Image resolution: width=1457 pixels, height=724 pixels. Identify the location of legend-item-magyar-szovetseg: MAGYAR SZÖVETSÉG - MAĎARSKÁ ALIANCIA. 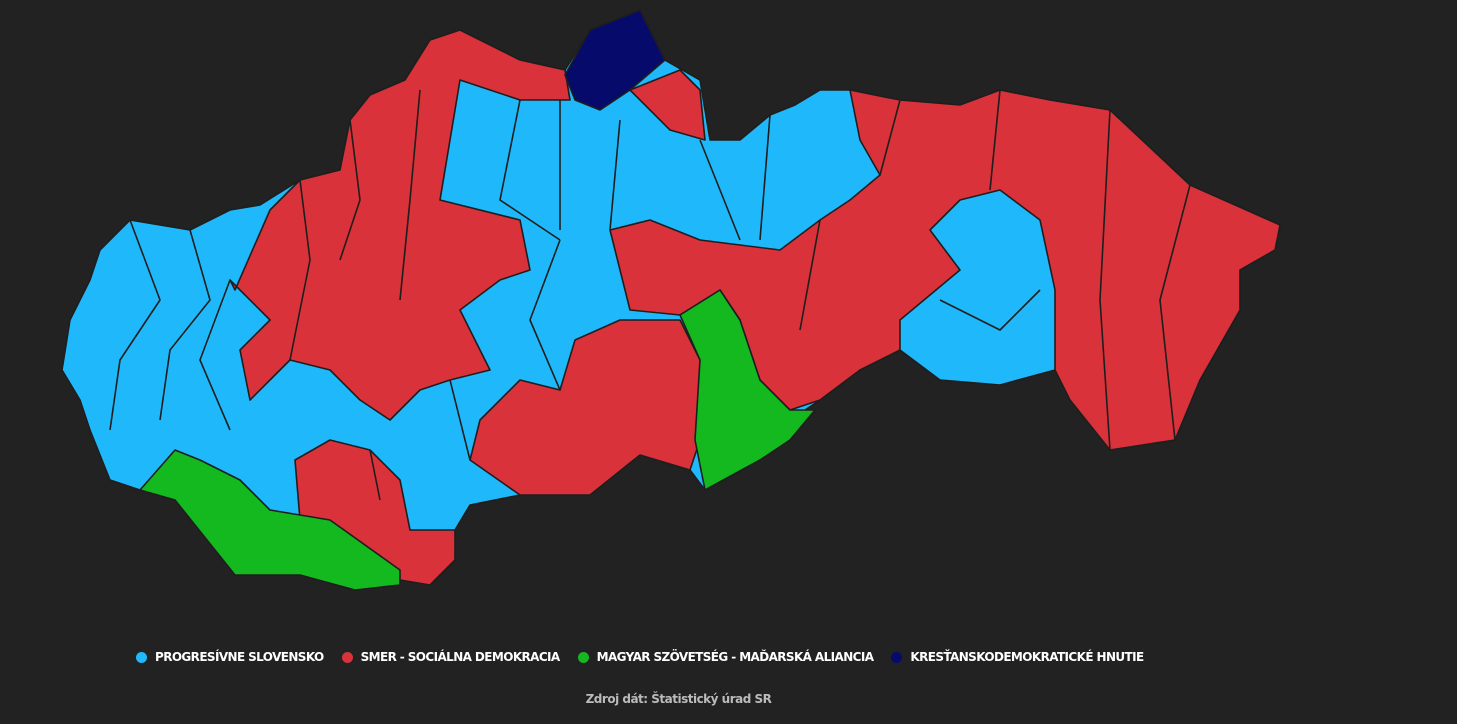
(725, 657).